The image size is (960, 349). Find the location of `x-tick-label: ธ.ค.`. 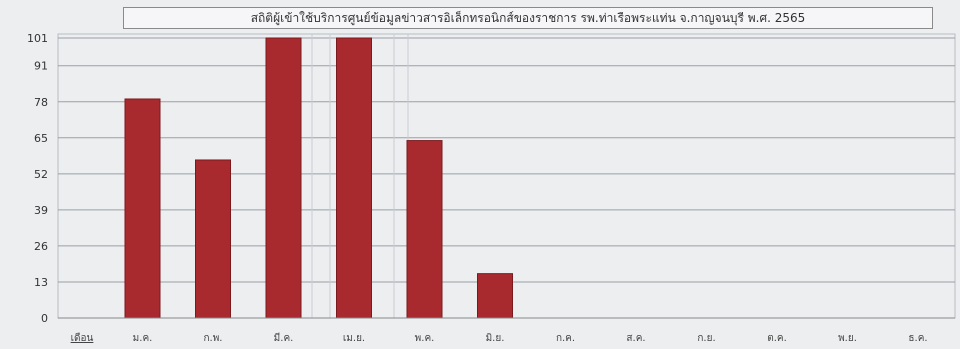

x-tick-label: ธ.ค. is located at coordinates (917, 338).